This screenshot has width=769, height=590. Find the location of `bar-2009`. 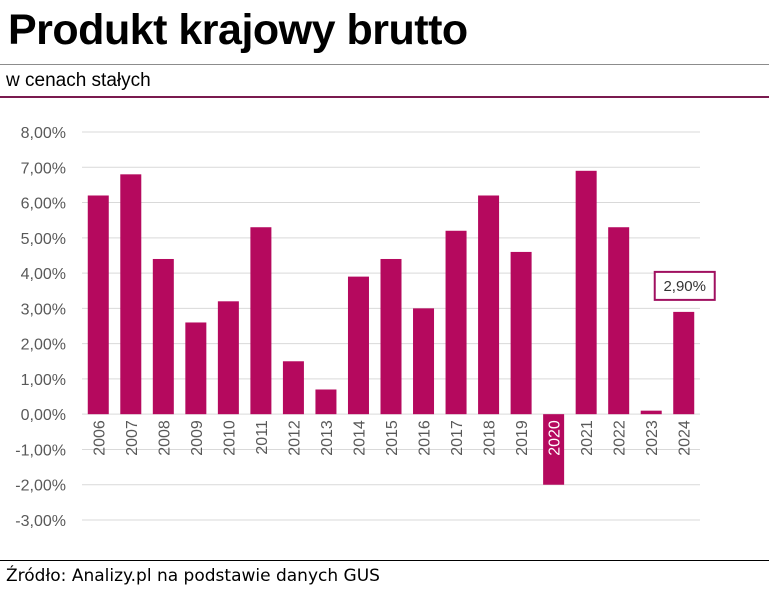

bar-2009 is located at coordinates (196, 368).